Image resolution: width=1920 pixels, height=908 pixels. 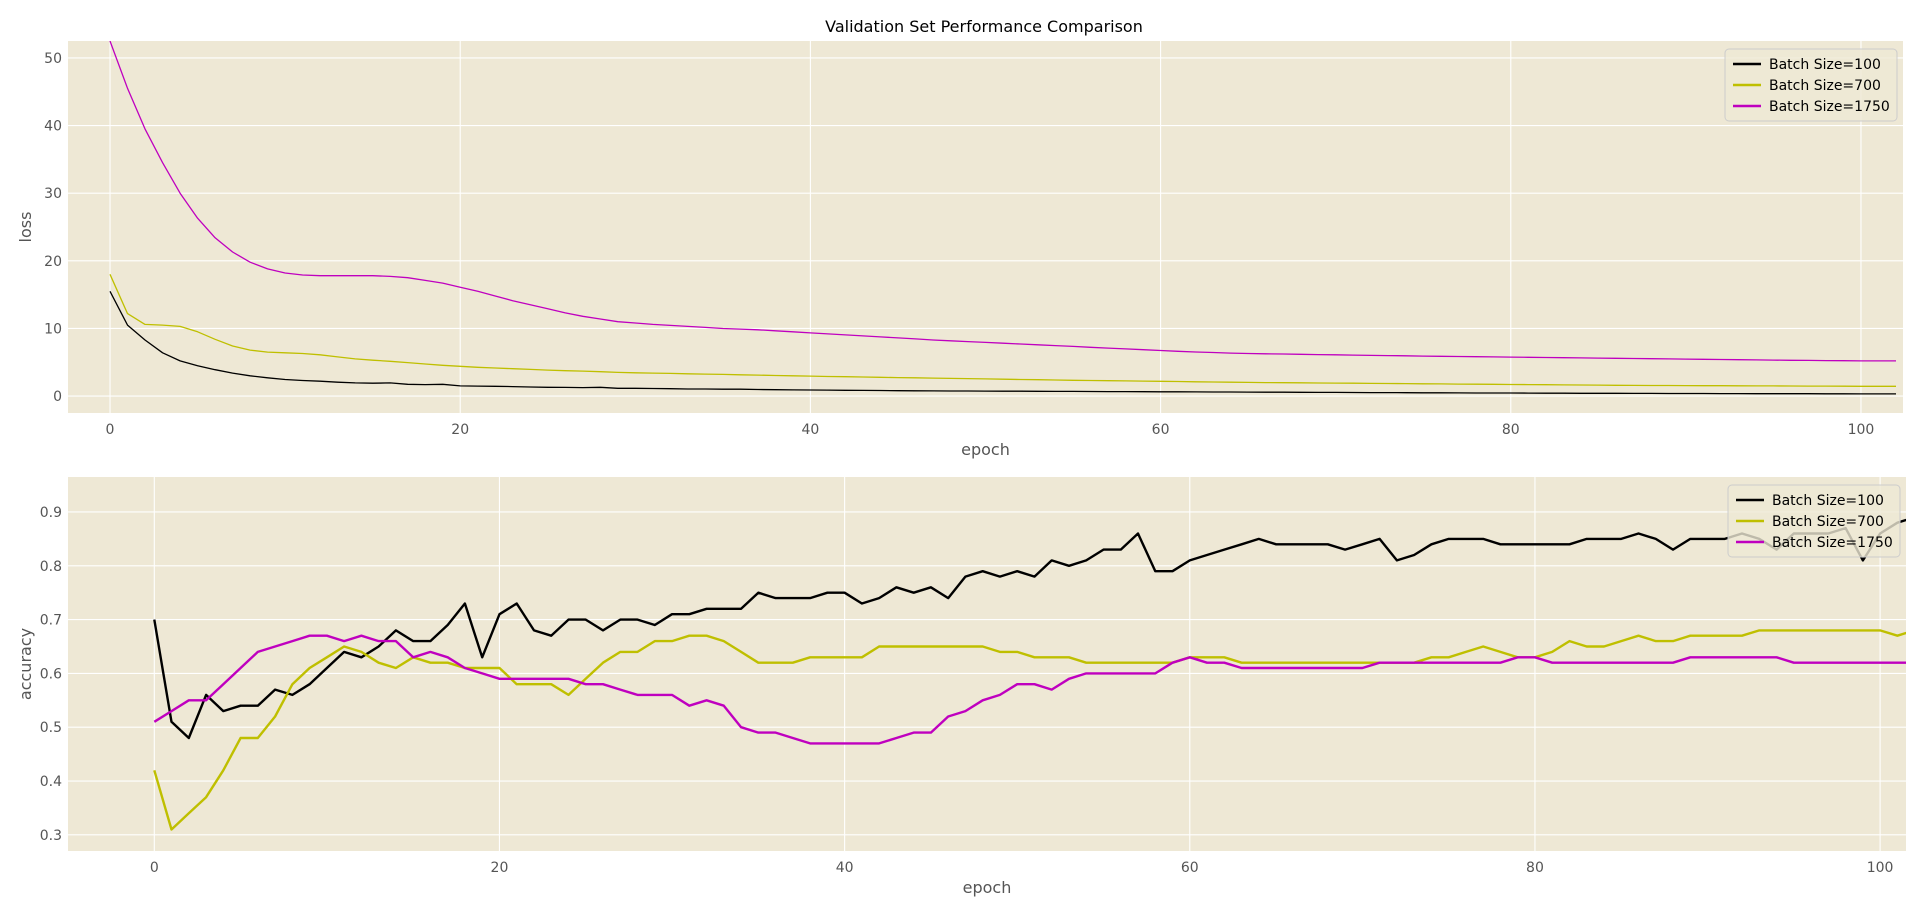 What do you see at coordinates (53, 329) in the screenshot?
I see `y-tick-label: 10` at bounding box center [53, 329].